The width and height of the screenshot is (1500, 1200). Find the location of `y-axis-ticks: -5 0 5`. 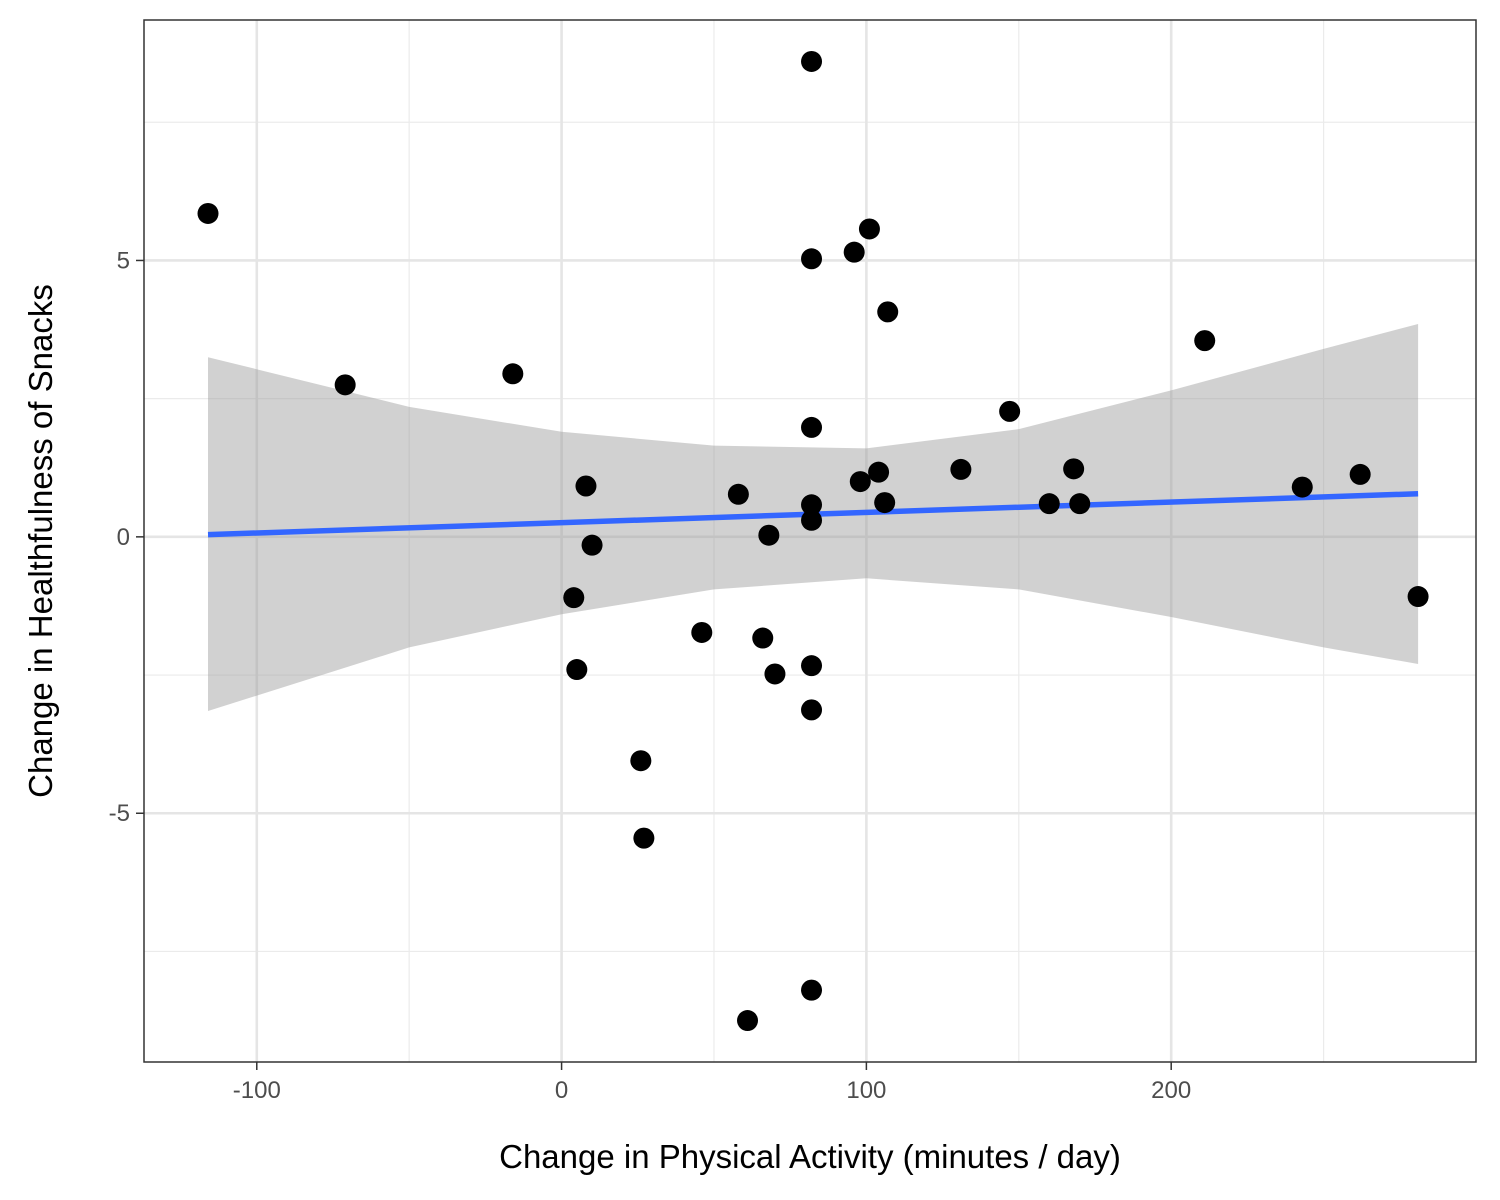

y-axis-ticks: -5 0 5 is located at coordinates (126, 537).